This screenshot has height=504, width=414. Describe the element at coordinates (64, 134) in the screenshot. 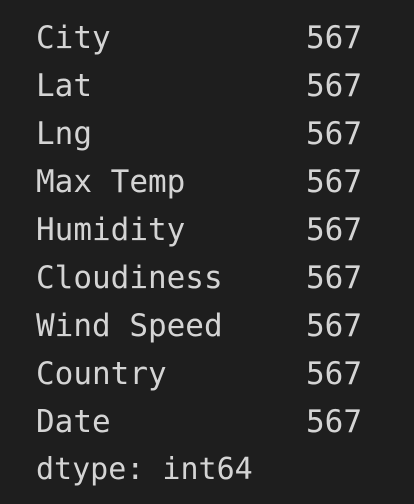

I see `series-index-label: Lng` at that location.